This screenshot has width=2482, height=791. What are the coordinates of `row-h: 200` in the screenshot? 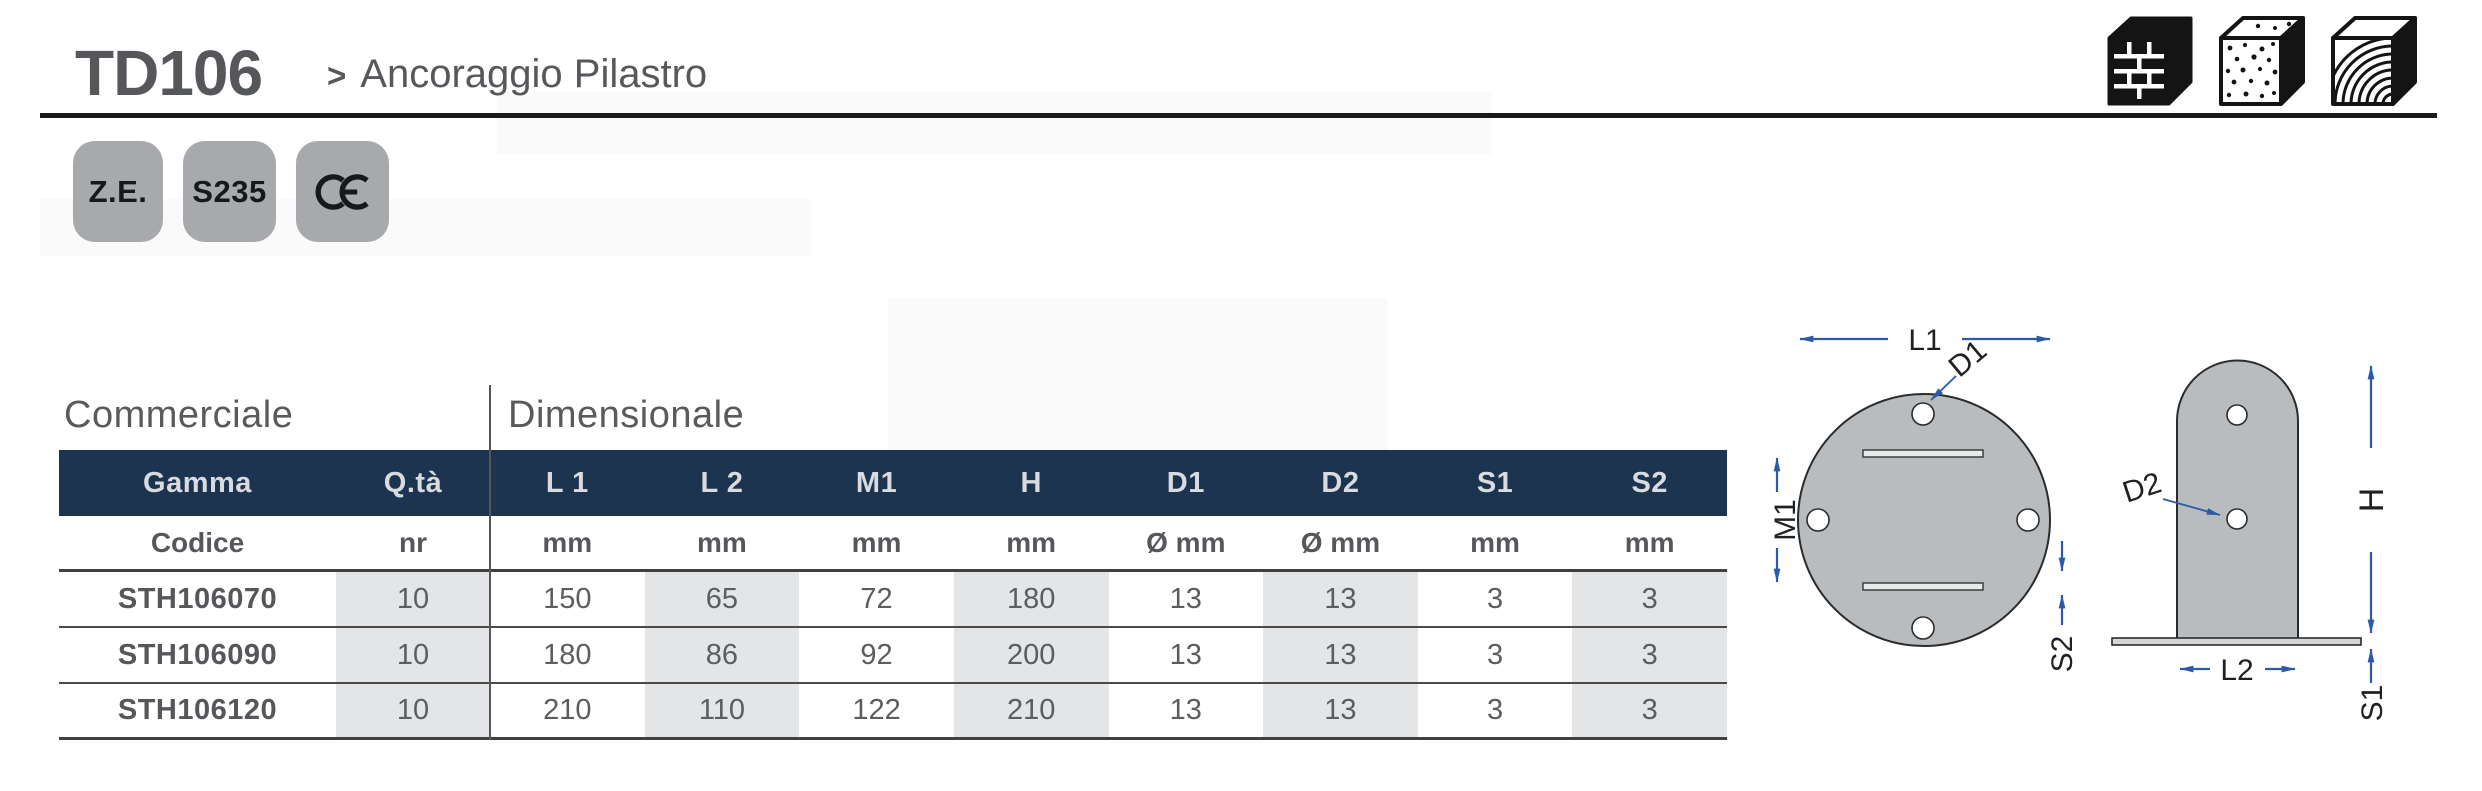 It's located at (1031, 655).